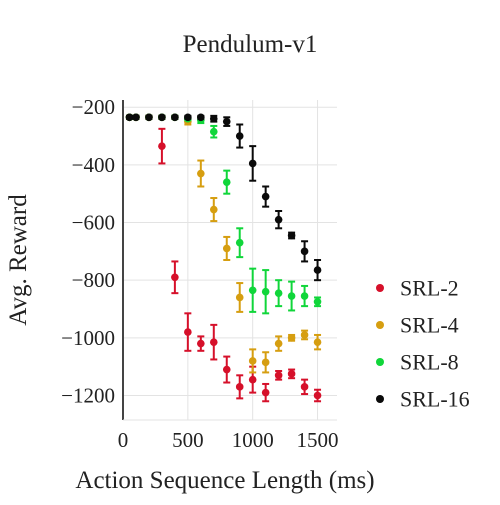 This screenshot has height=505, width=500. Describe the element at coordinates (423, 344) in the screenshot. I see `legend: SRL-2 SRL-4 SRL-8 SRL-16` at that location.